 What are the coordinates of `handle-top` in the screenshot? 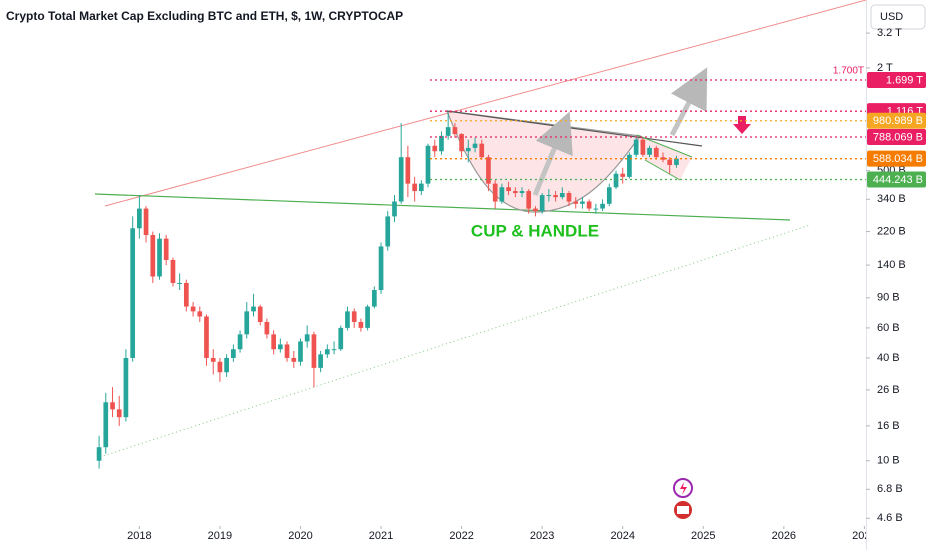 It's located at (664, 146).